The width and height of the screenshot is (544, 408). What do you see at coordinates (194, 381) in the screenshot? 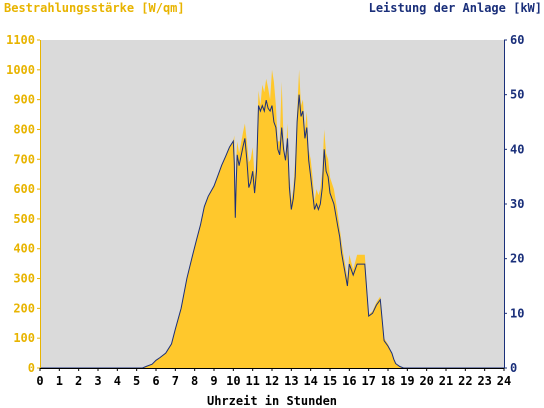
I see `x-tick-label: 8` at bounding box center [194, 381].